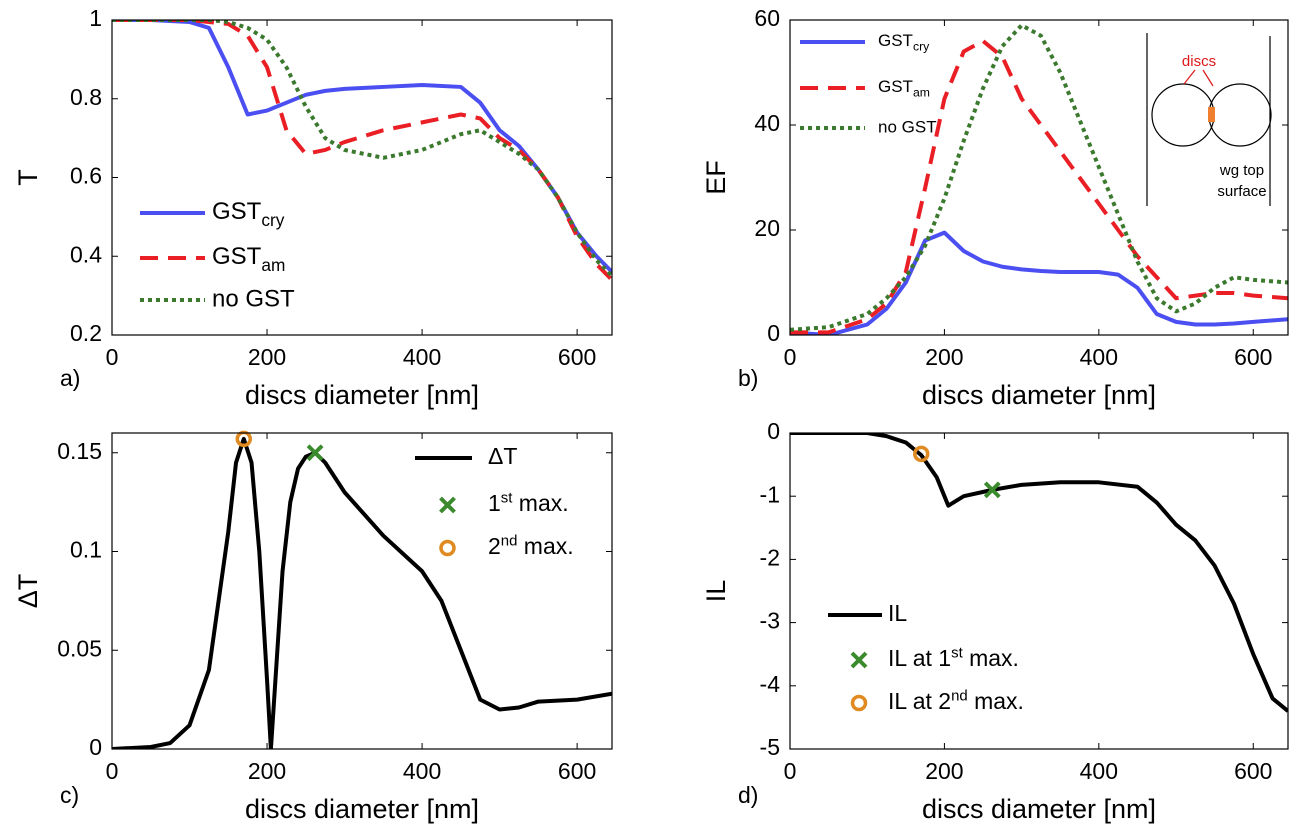 The image size is (1298, 834). What do you see at coordinates (716, 177) in the screenshot?
I see `y-axis-label: EF` at bounding box center [716, 177].